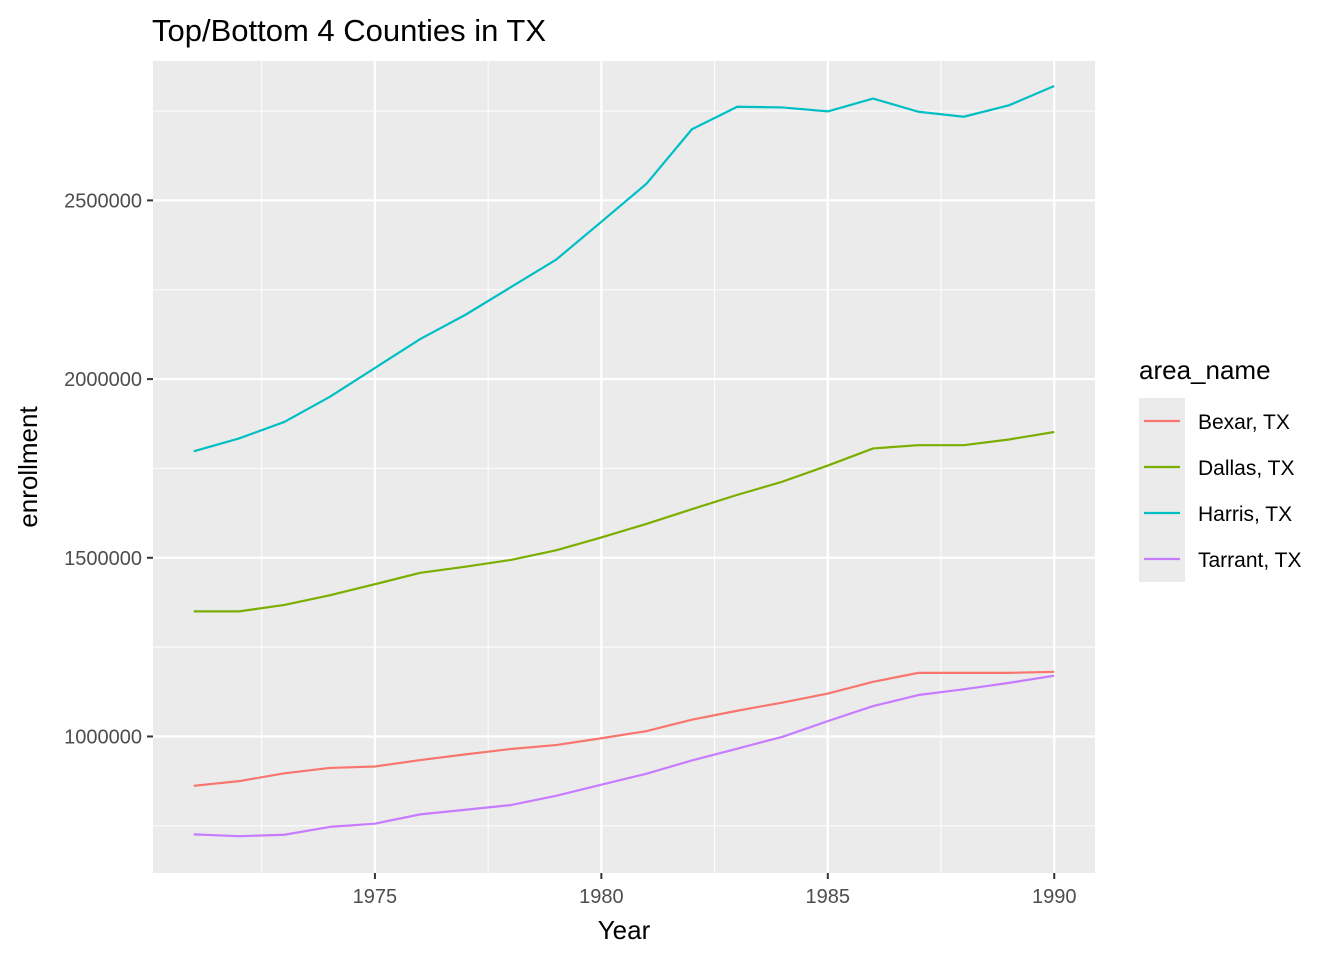  I want to click on y-tick-label: 1000000, so click(103, 737).